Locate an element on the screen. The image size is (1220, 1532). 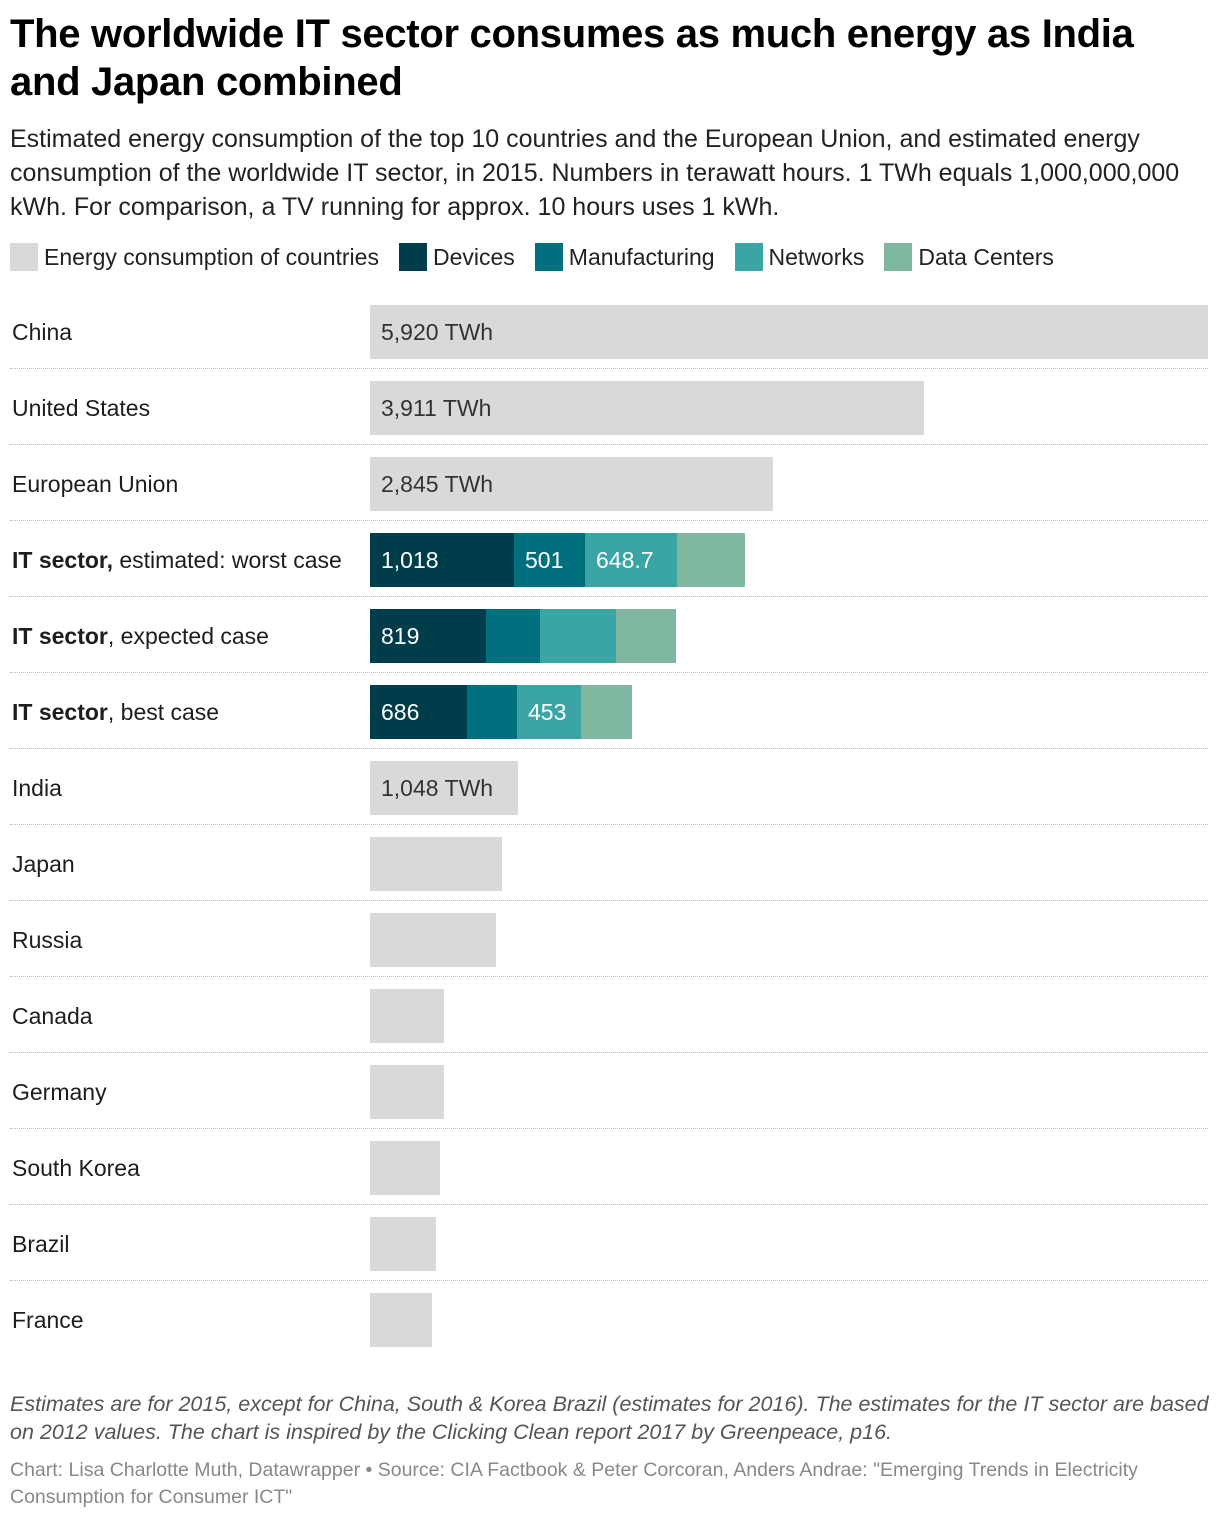
legend-item-countries: Energy consumption of countries is located at coordinates (194, 257).